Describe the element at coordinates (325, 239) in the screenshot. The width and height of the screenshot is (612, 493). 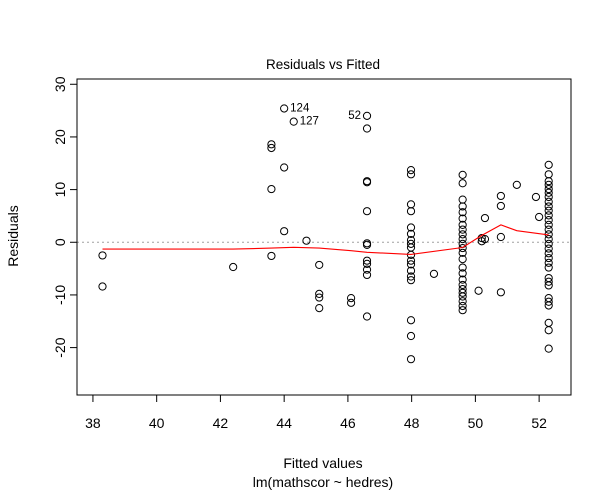
I see `smooth-line` at that location.